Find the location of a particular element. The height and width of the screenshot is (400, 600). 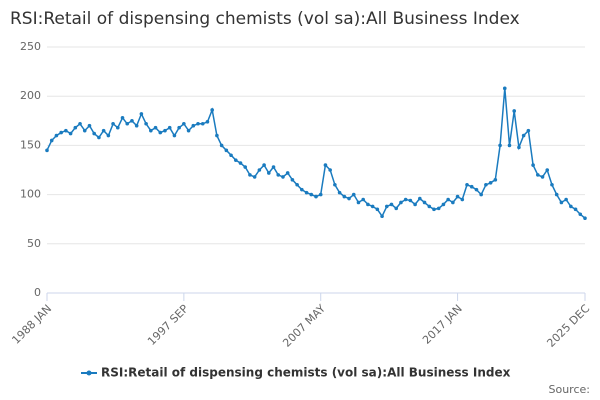

legend-marker is located at coordinates (89, 373).